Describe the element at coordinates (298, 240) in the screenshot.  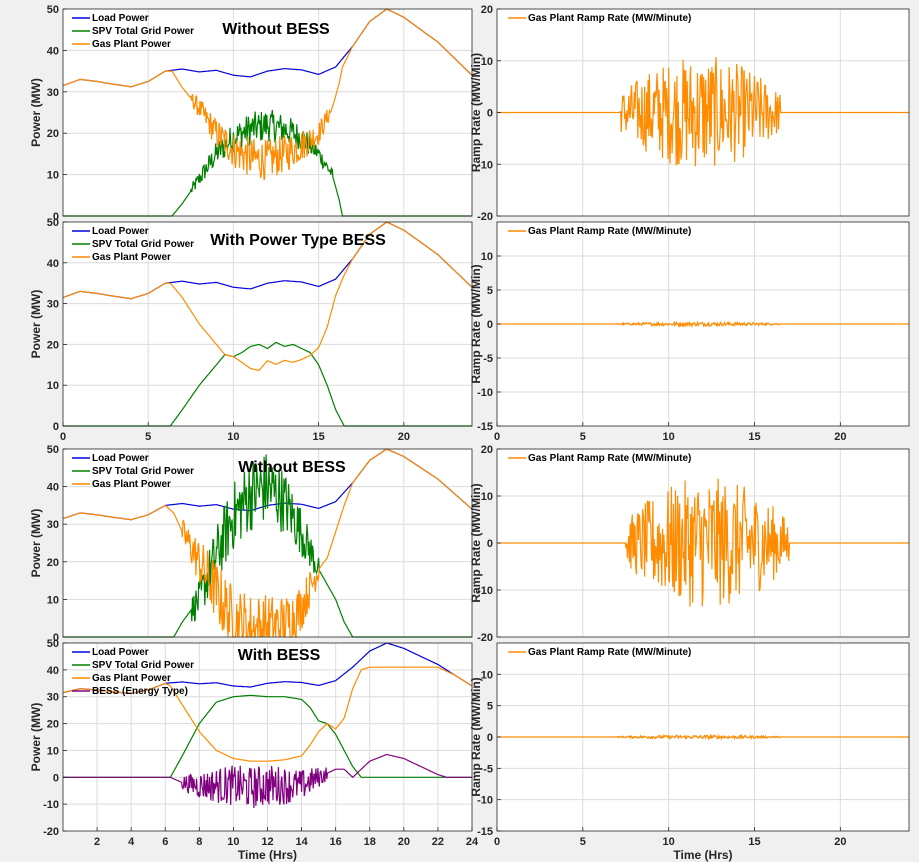
I see `panel-title: With Power Type BESS` at that location.